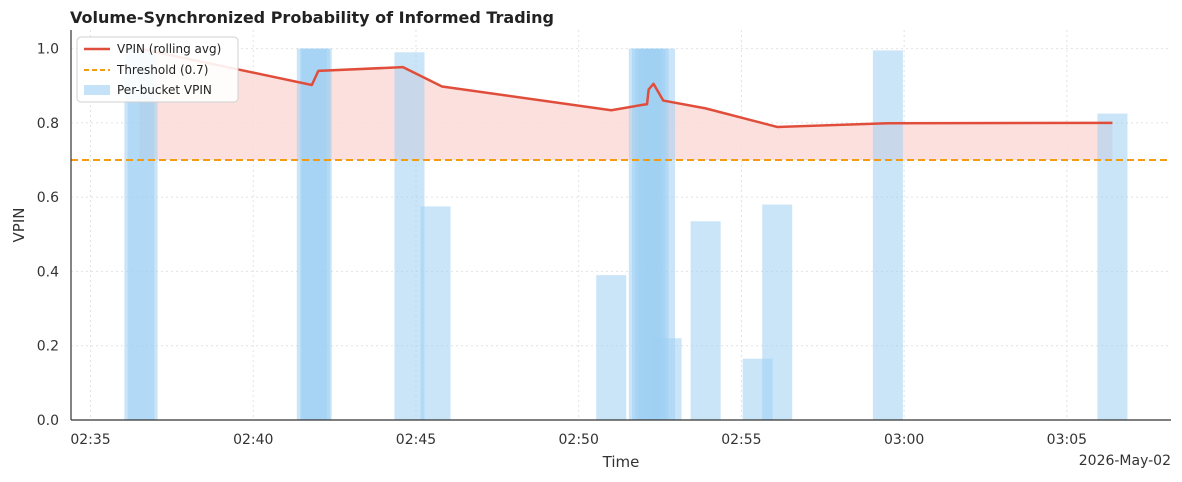 The image size is (1182, 482). I want to click on rolling-avg-line, so click(626, 88).